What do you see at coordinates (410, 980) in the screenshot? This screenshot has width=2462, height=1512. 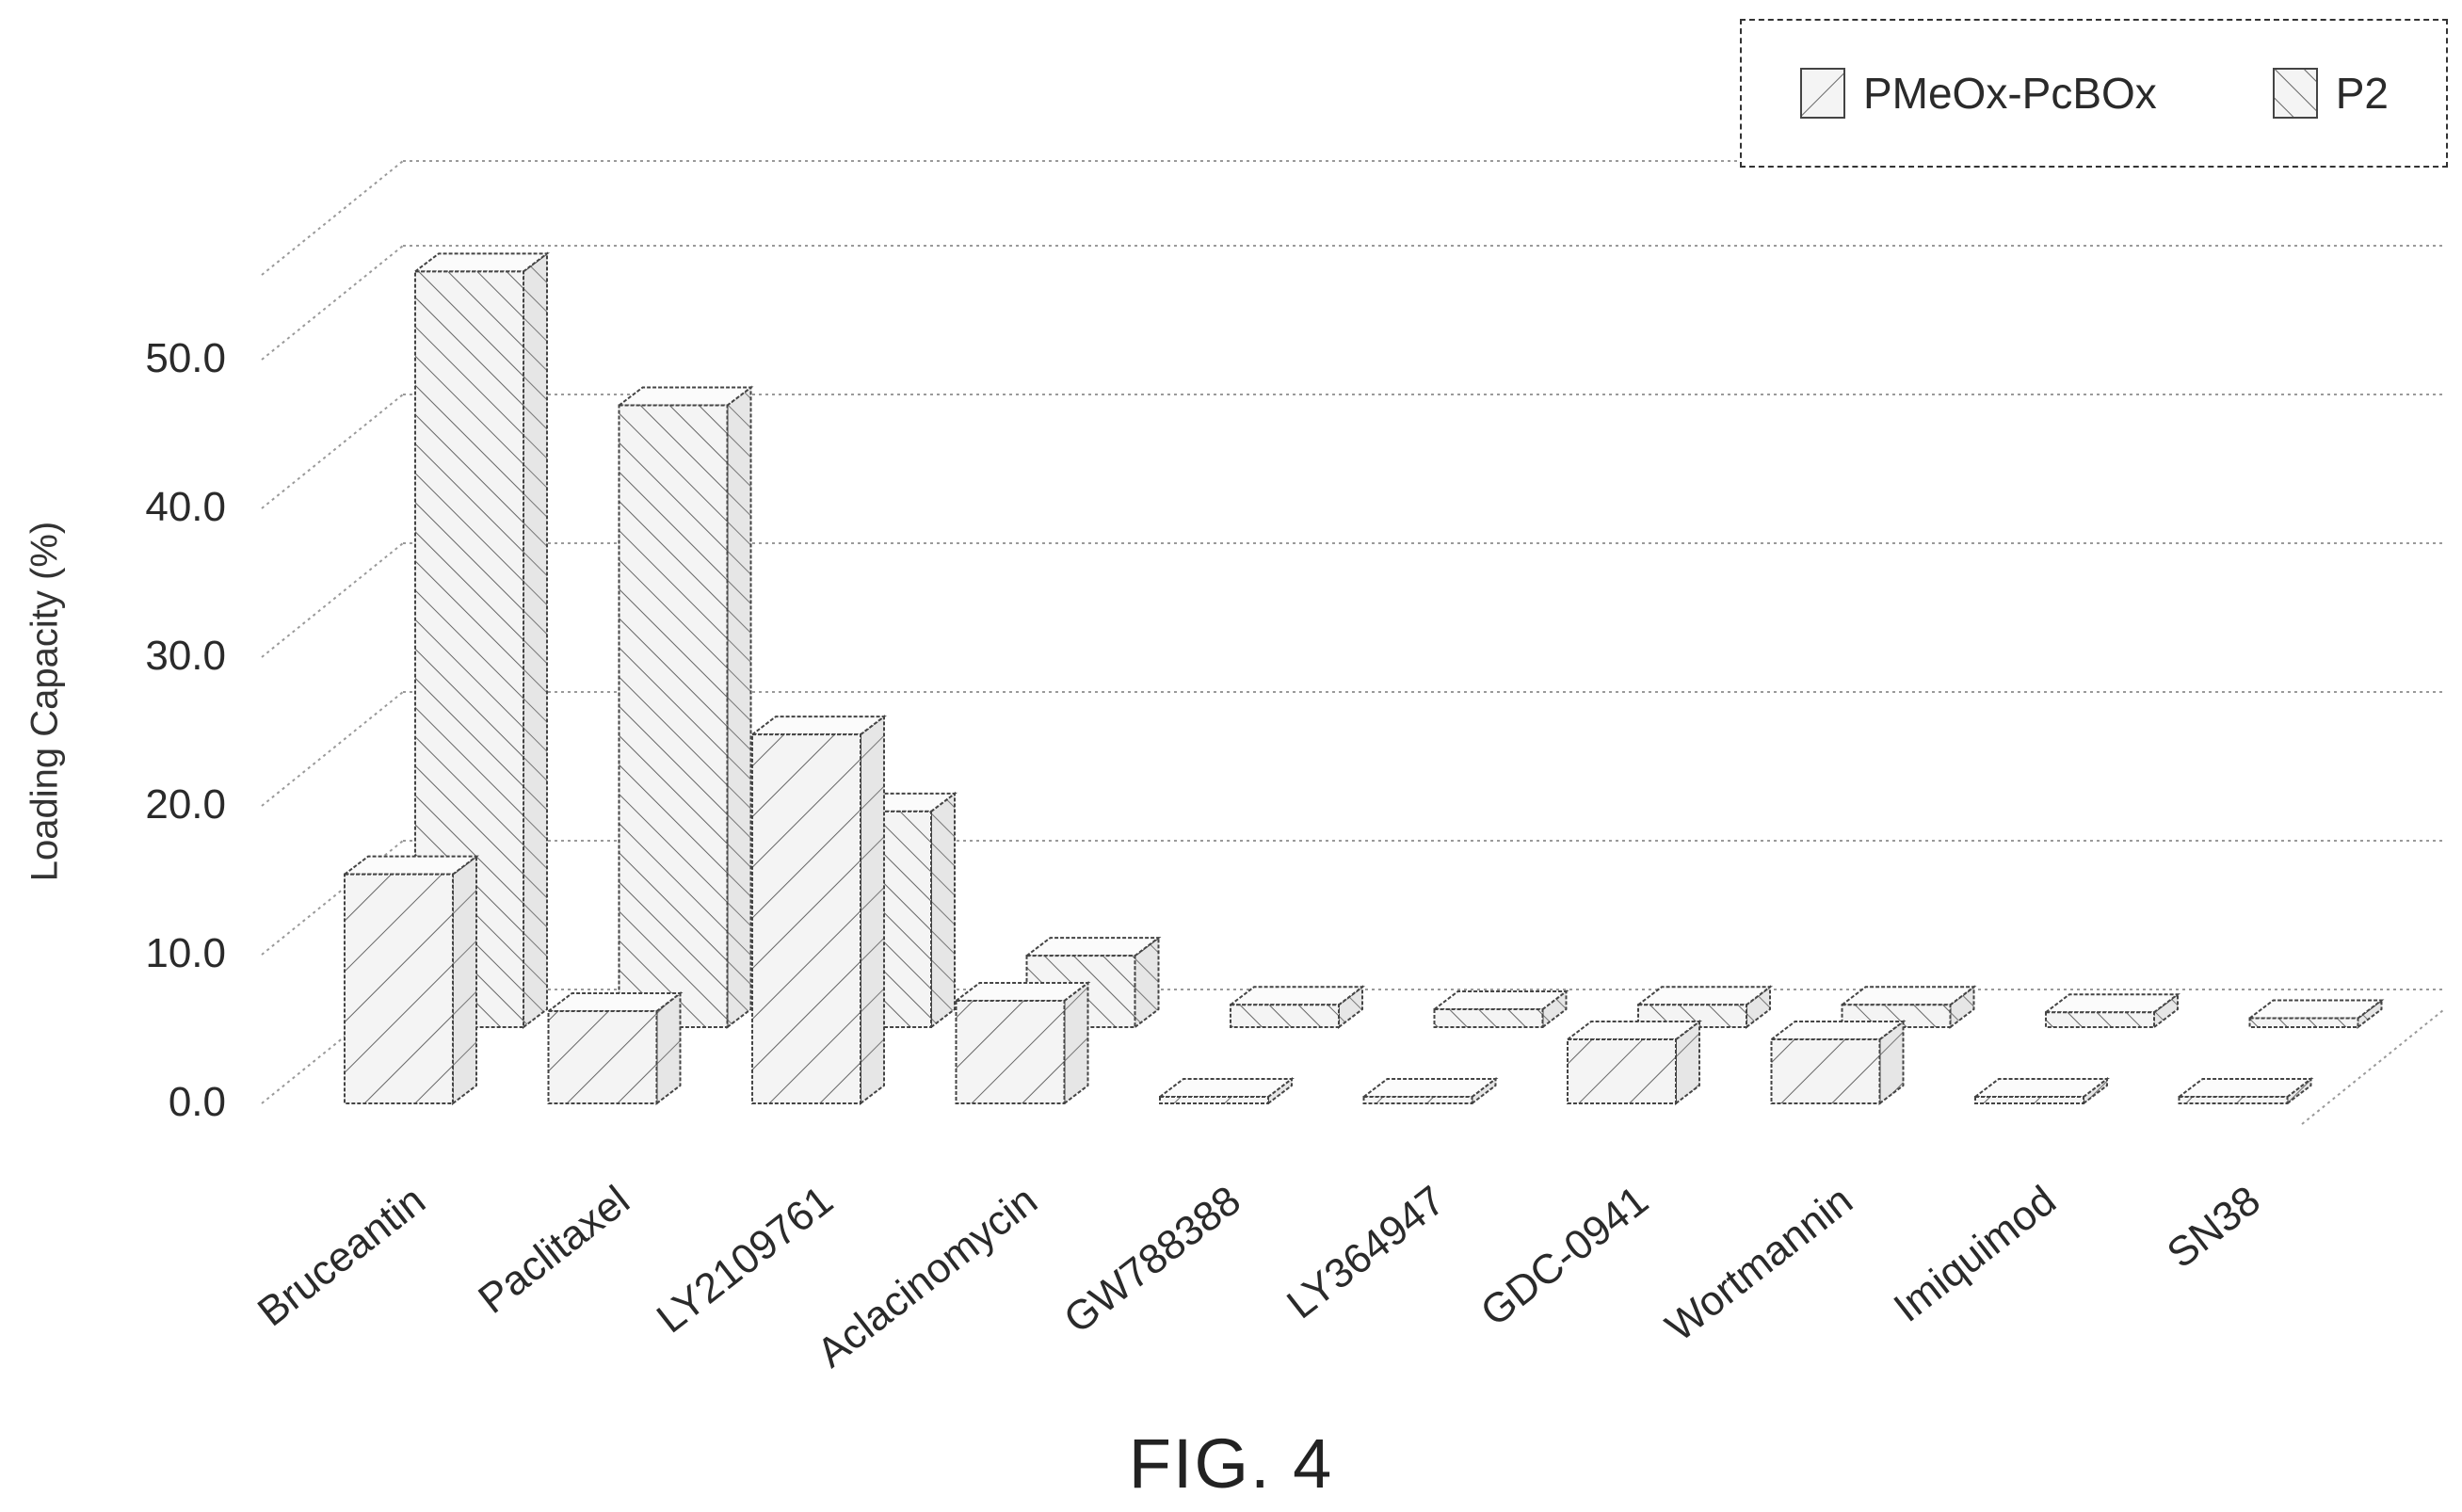 I see `bar-series-1-Bruceantin` at bounding box center [410, 980].